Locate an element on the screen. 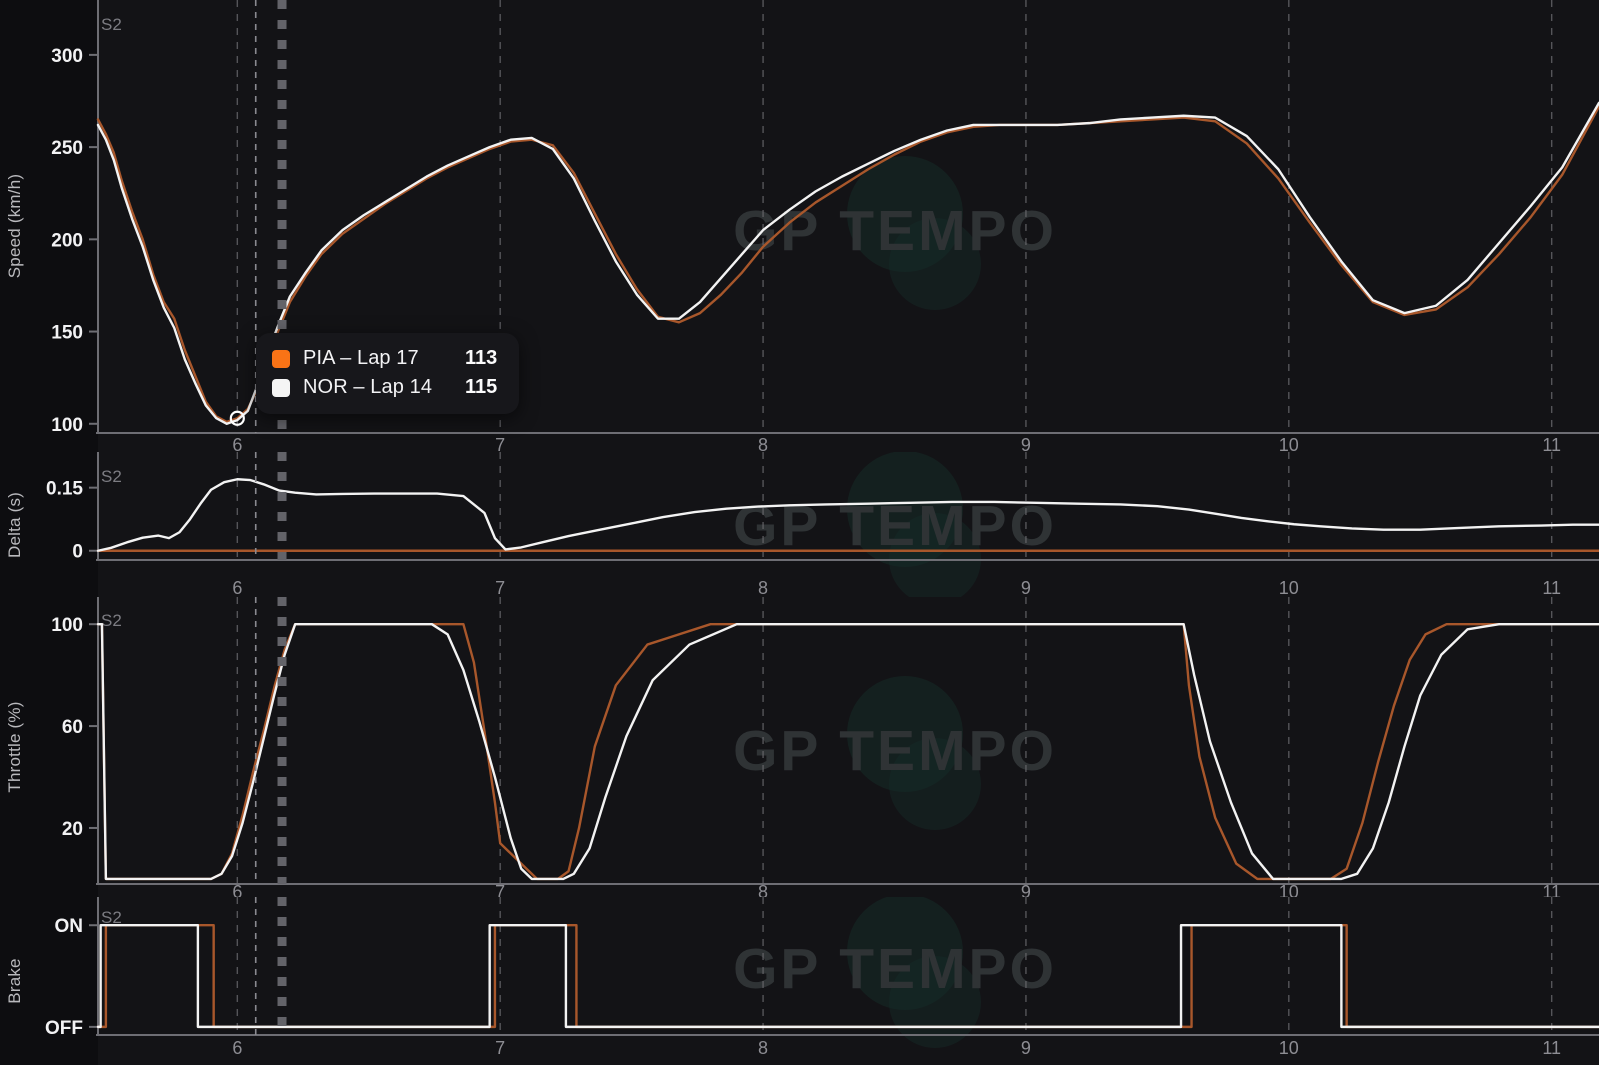 The height and width of the screenshot is (1065, 1599). y-tick-label: OFF is located at coordinates (64, 1028).